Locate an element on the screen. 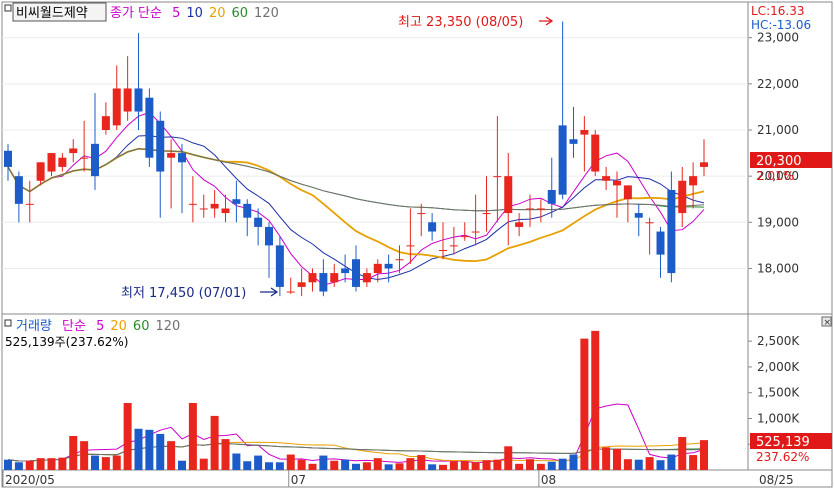 The height and width of the screenshot is (493, 834). panel-toggle-icon is located at coordinates (8, 8).